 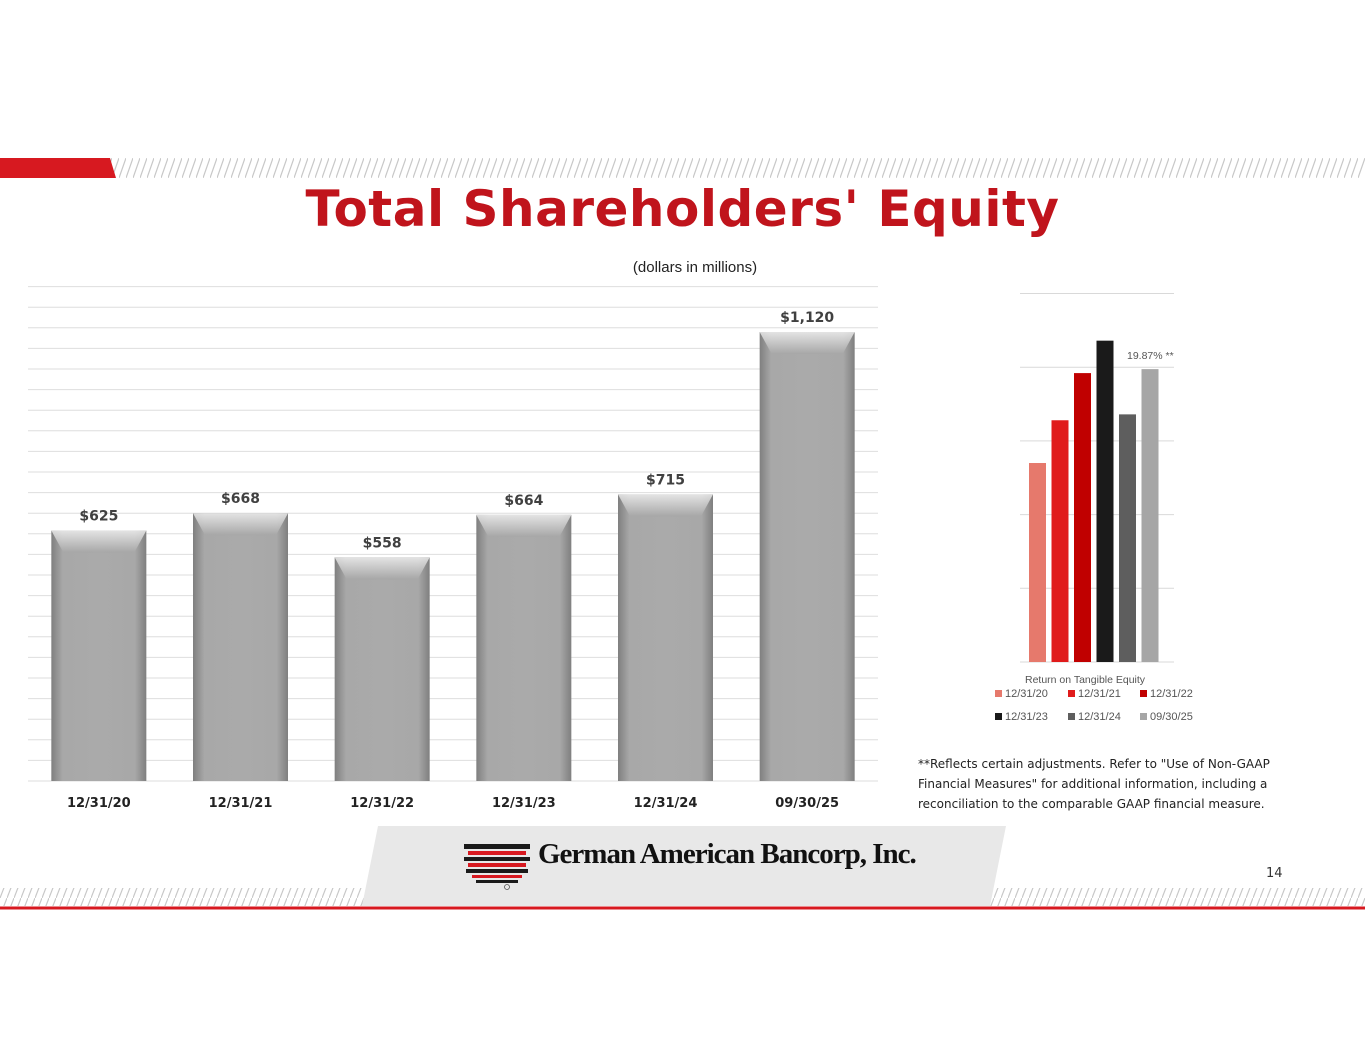 I want to click on rote-bar-12/31/22, so click(x=1082, y=517).